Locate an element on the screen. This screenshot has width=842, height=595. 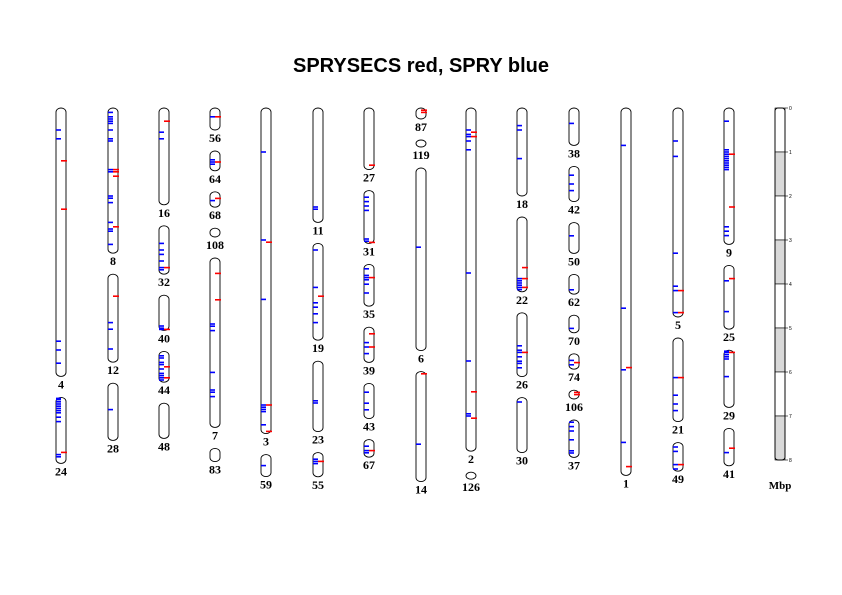
chromosome-label: 83 is located at coordinates (215, 470).